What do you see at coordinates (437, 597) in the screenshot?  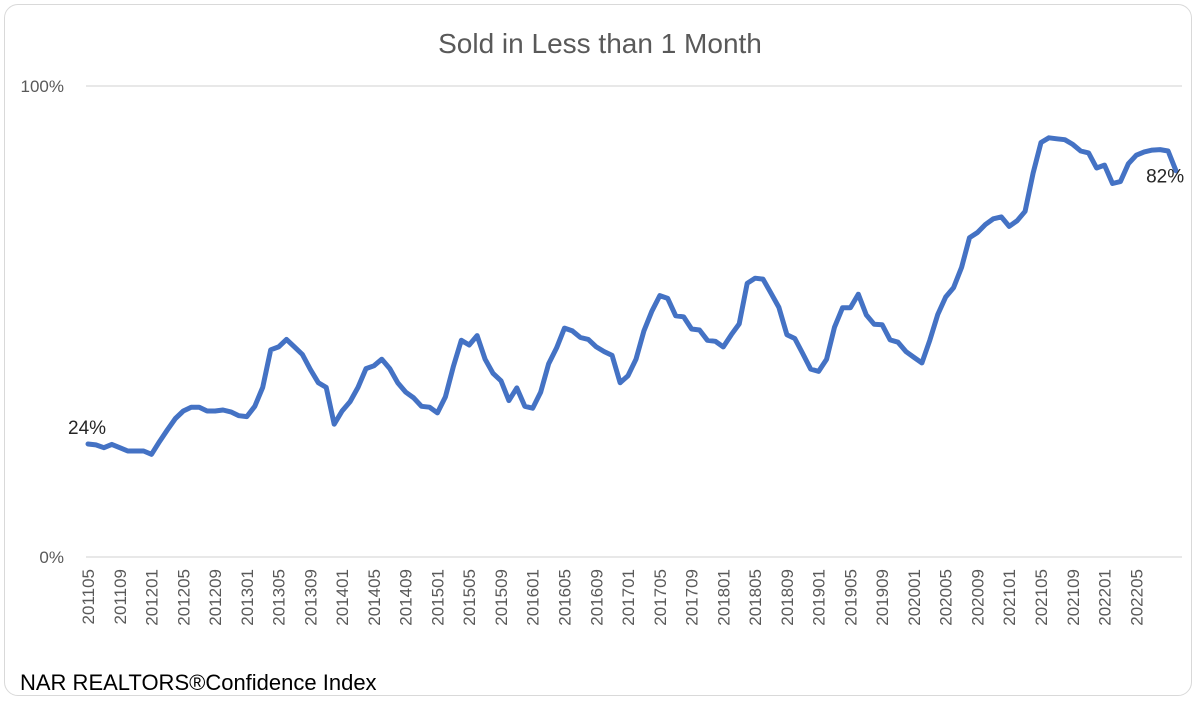 I see `x-tick-label: 201501` at bounding box center [437, 597].